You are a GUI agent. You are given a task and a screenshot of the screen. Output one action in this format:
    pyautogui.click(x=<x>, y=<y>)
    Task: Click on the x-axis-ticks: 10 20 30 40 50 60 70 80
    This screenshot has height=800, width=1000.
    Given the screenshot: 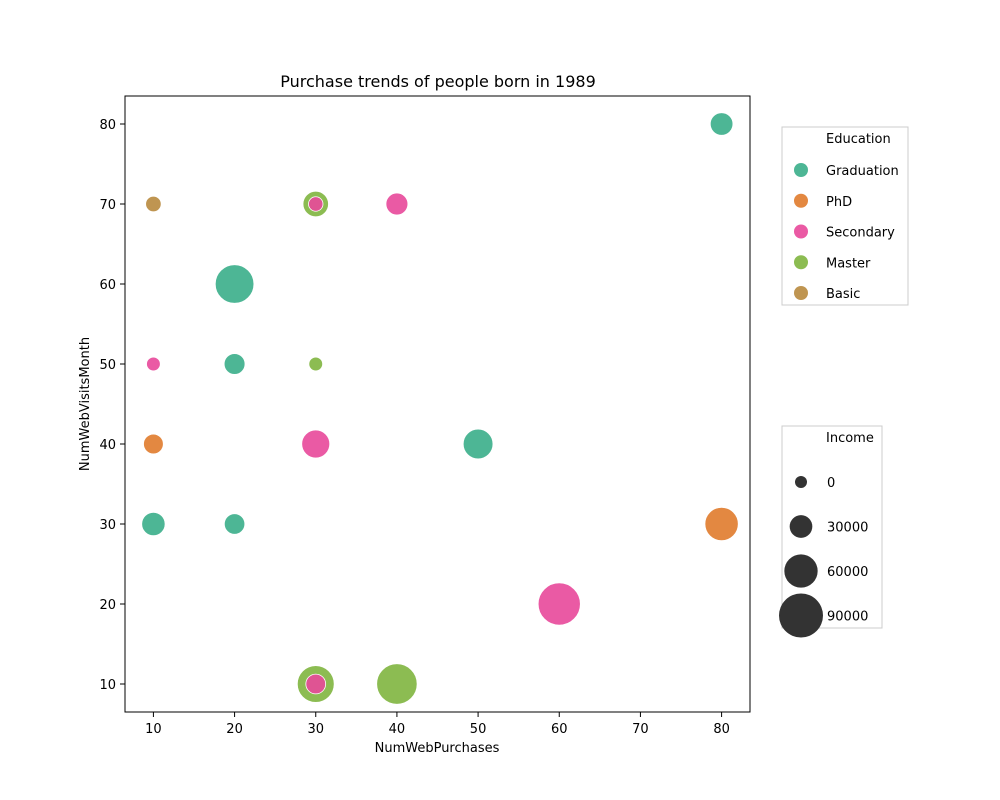 What is the action you would take?
    pyautogui.click(x=437, y=724)
    